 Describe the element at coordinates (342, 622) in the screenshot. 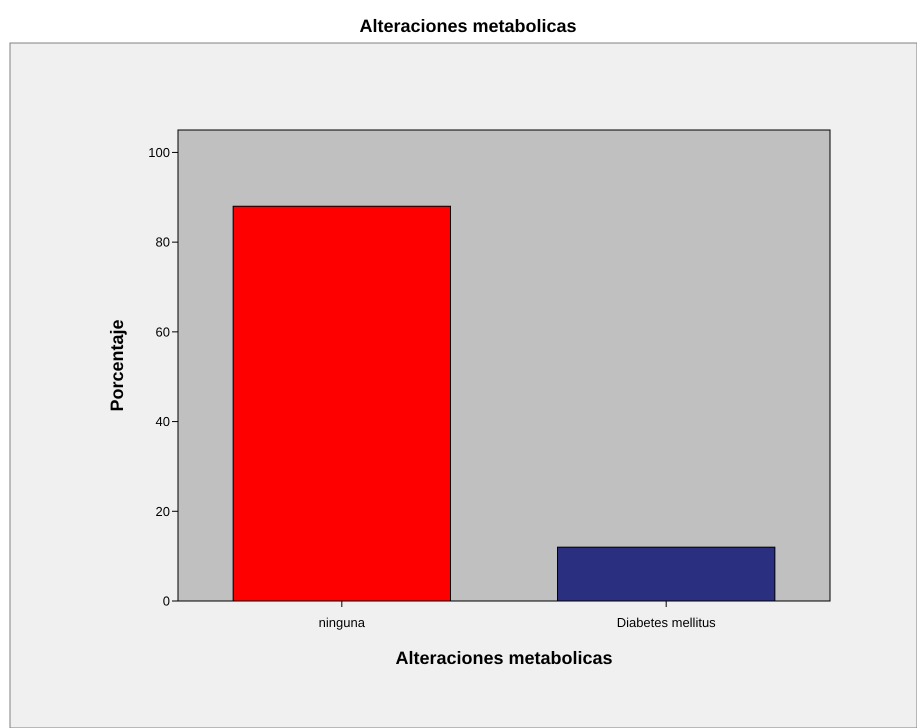

I see `x-tick-label: ninguna` at that location.